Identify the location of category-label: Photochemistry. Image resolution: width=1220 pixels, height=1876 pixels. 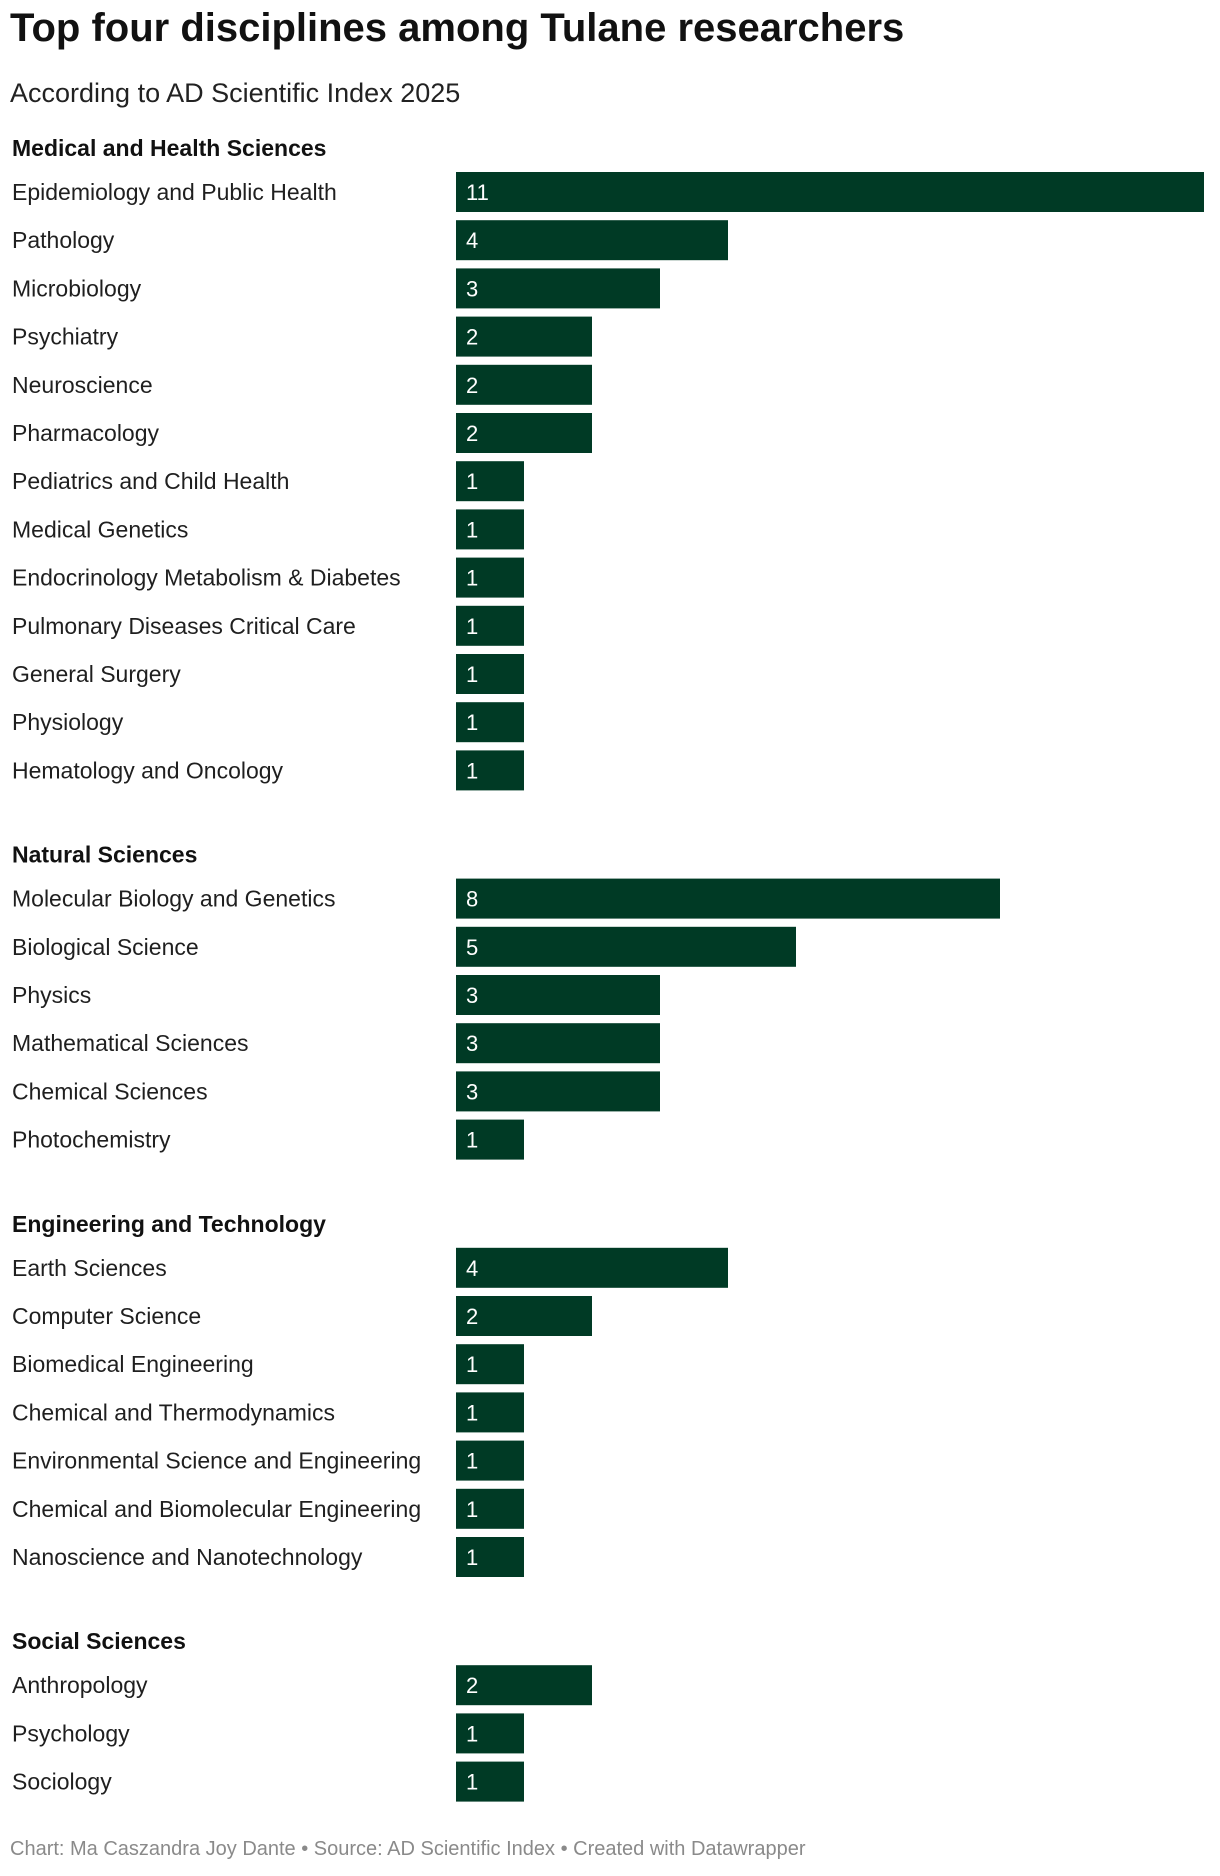
(91, 1140).